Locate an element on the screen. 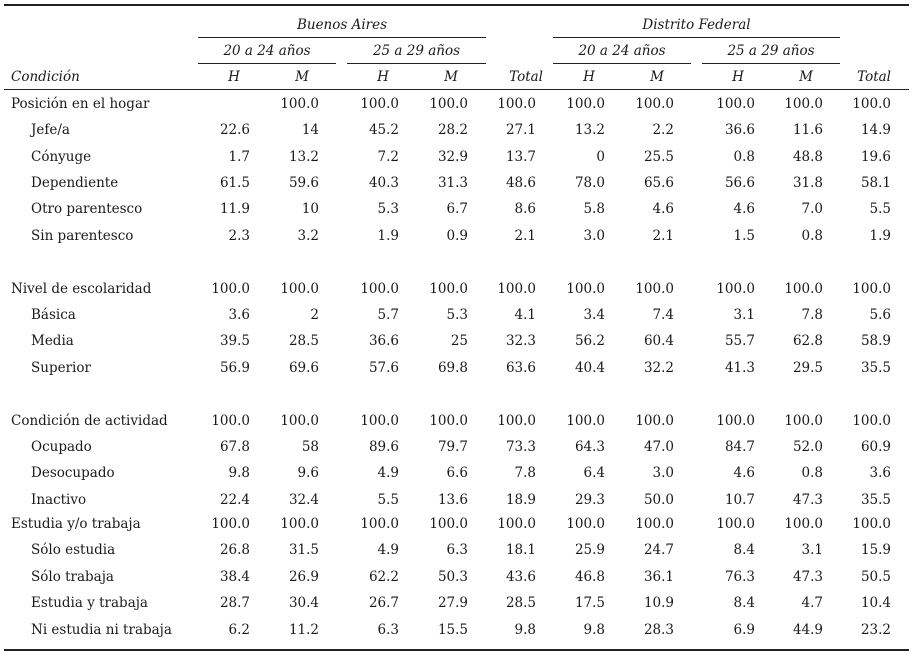 The image size is (919, 656). table-cell: 4.9 is located at coordinates (388, 473).